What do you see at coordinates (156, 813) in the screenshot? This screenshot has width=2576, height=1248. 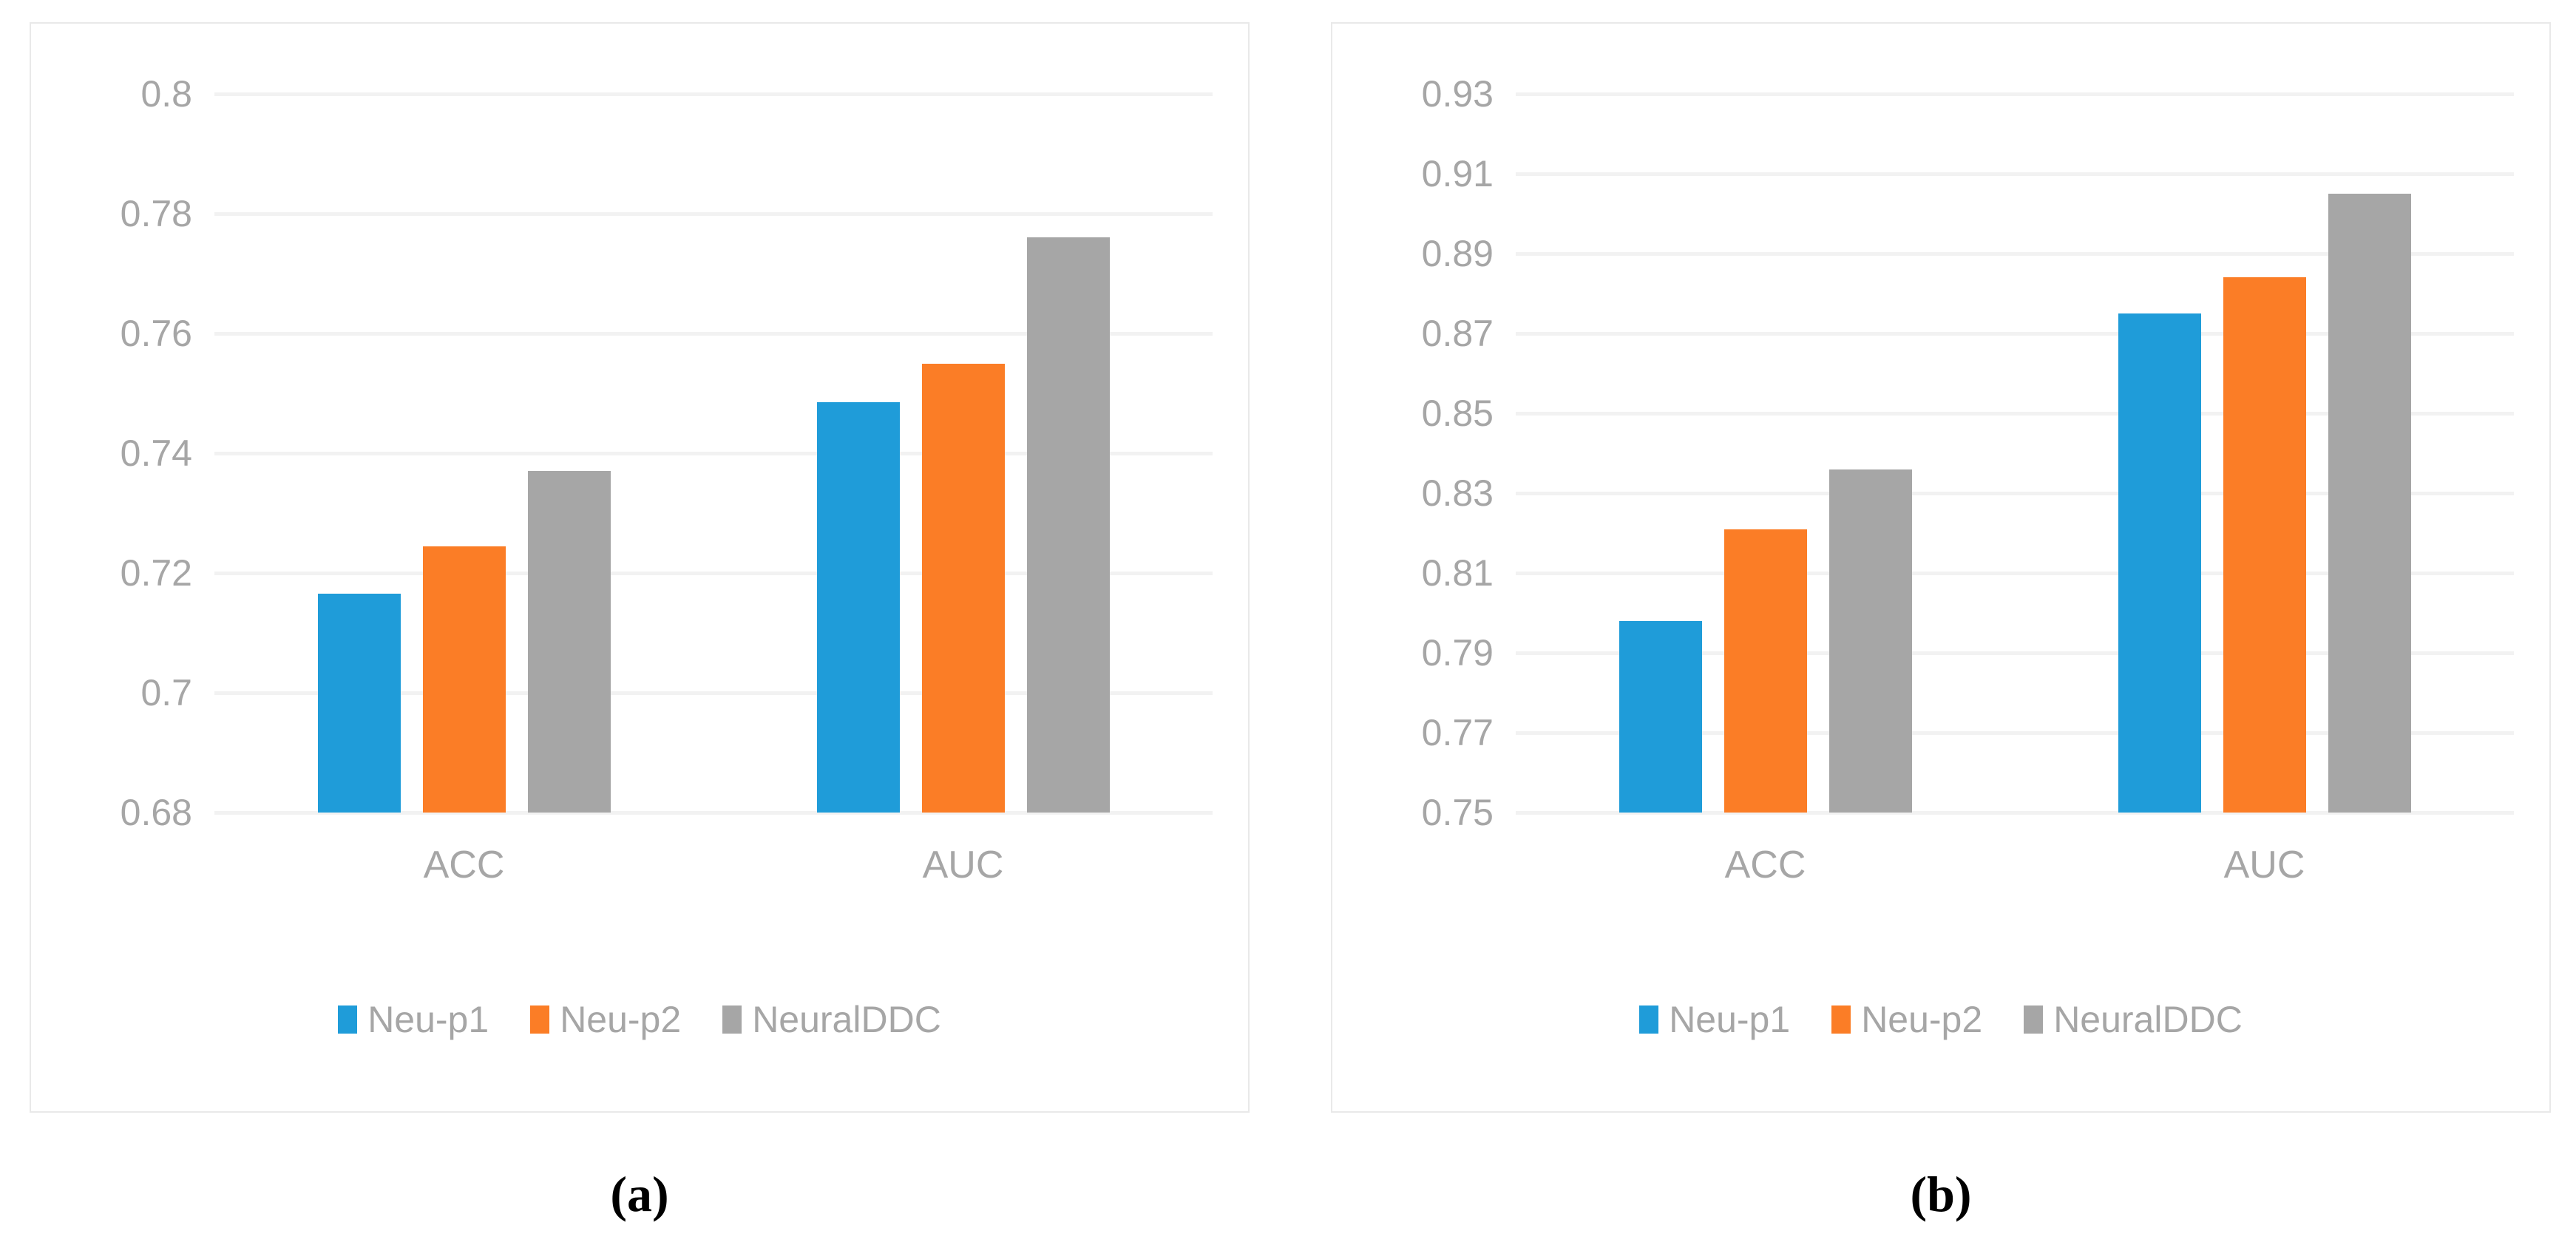 I see `y-axis-tick-label: 0.68` at bounding box center [156, 813].